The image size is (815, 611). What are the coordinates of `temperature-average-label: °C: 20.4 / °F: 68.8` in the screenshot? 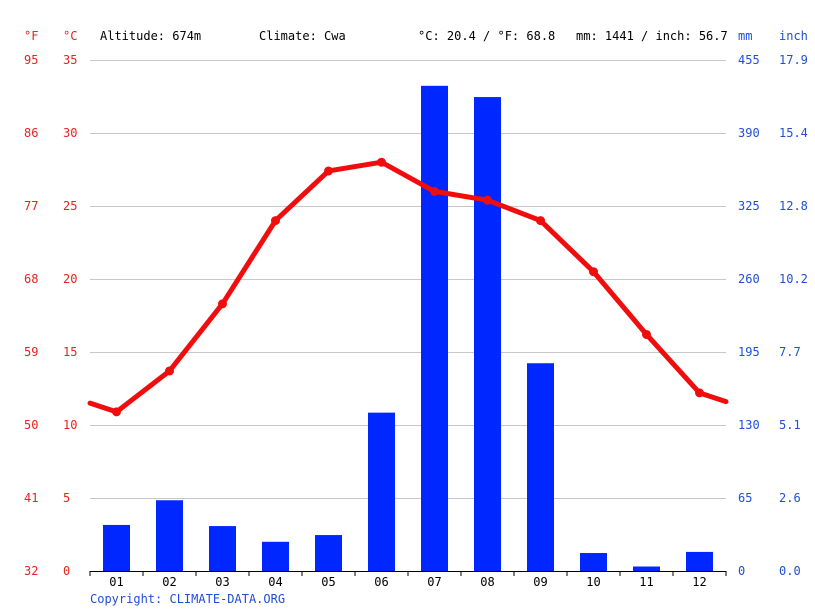 It's located at (486, 36).